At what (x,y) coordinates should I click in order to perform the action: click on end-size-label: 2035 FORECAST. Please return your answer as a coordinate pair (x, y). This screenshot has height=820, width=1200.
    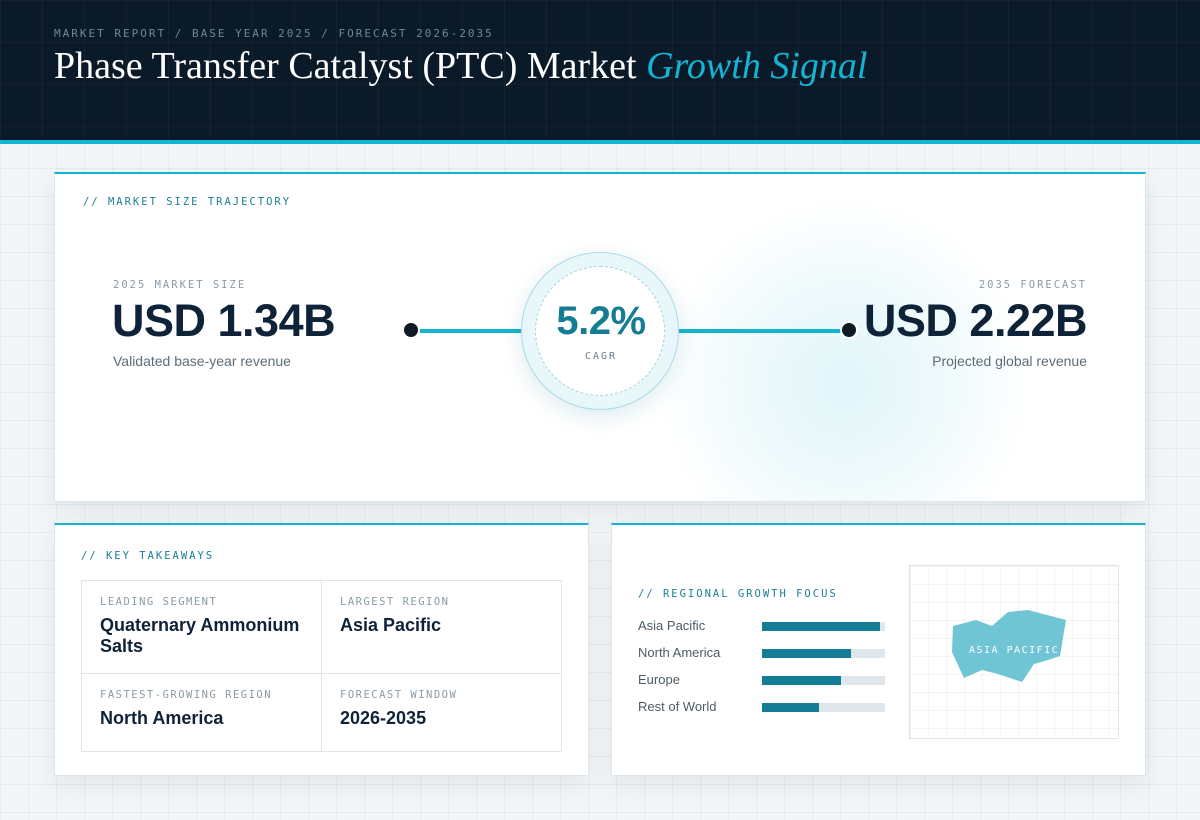
    Looking at the image, I should click on (1032, 285).